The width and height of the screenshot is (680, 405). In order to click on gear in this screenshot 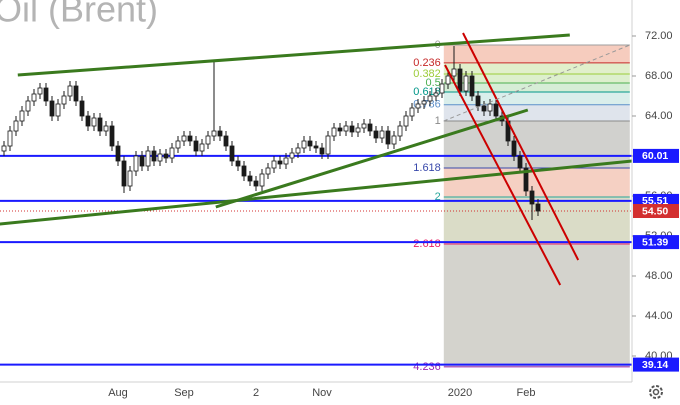, I will do `click(656, 392)`.